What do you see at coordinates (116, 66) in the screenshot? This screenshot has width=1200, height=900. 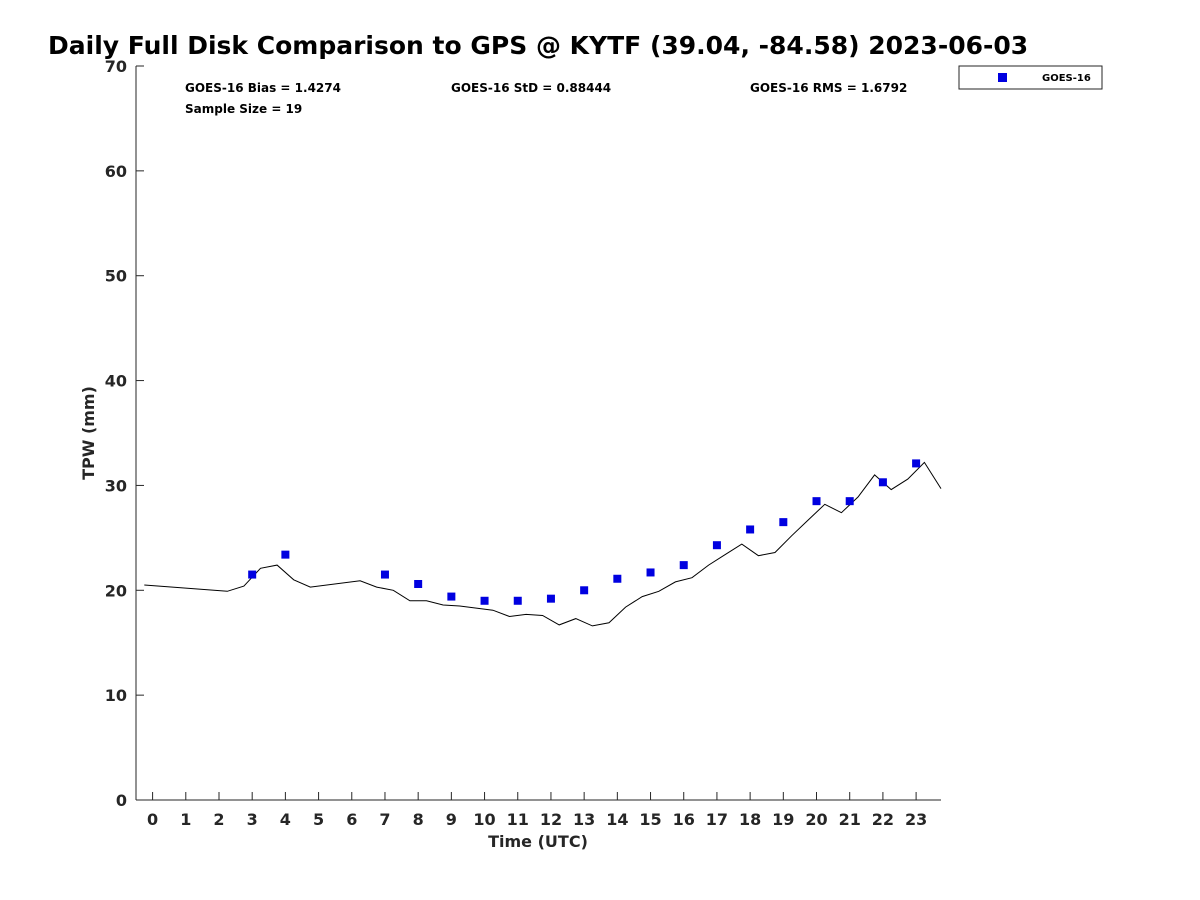 I see `y-tick-label: 70` at bounding box center [116, 66].